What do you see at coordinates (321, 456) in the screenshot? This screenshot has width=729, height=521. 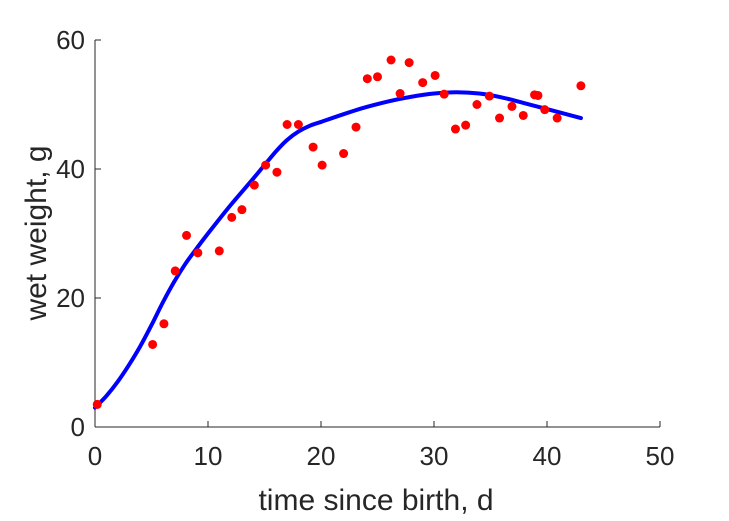 I see `x-tick-label: 20` at bounding box center [321, 456].